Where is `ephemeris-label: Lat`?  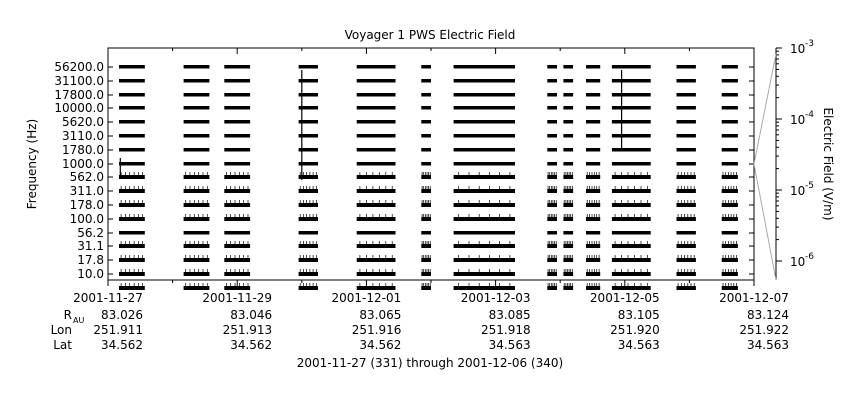
ephemeris-label: Lat is located at coordinates (62, 345).